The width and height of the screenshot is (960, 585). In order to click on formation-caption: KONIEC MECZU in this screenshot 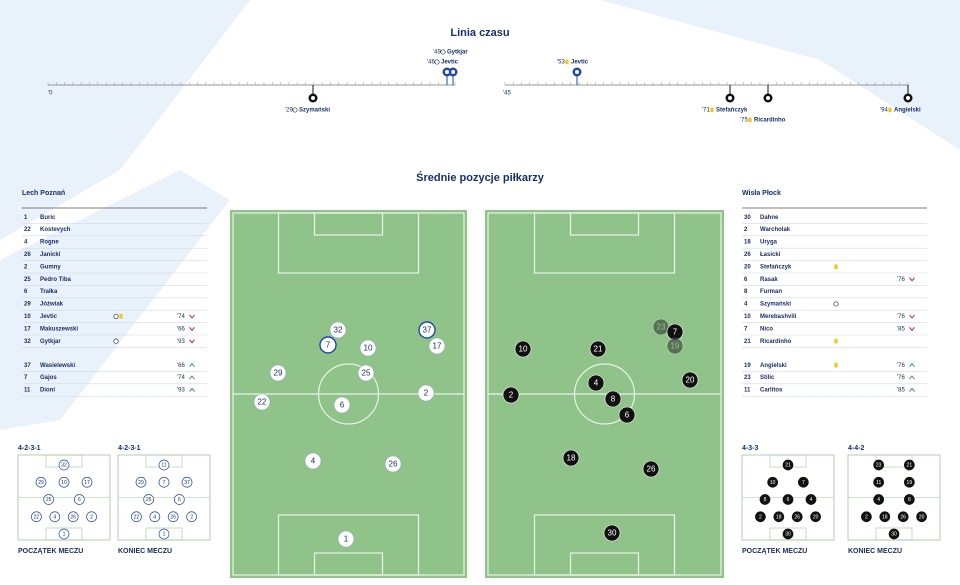, I will do `click(145, 551)`.